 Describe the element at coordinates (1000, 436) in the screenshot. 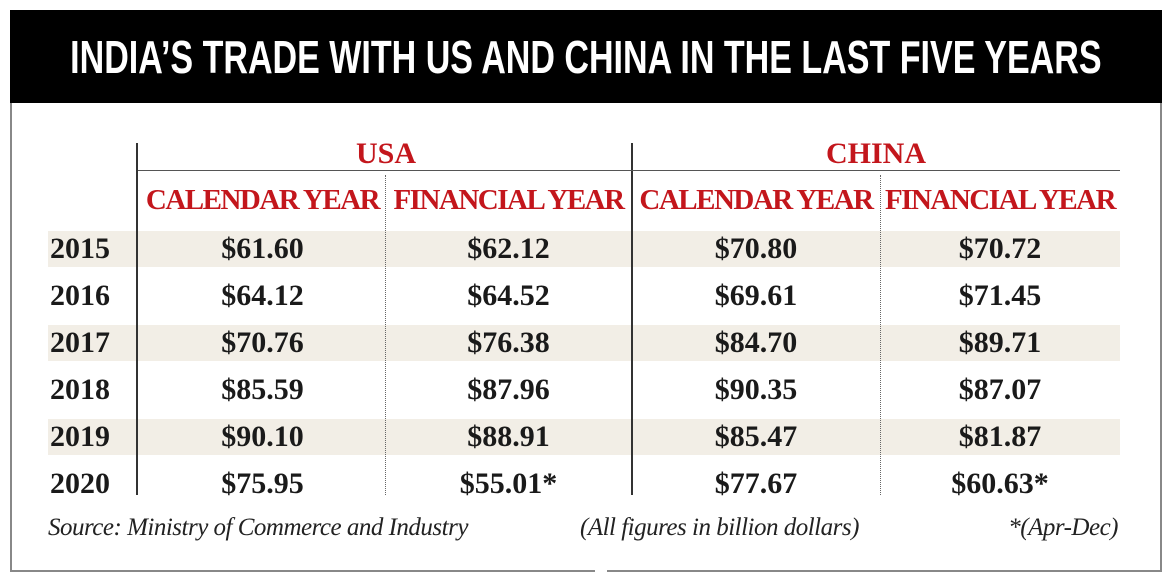

I see `value: $81.87` at that location.